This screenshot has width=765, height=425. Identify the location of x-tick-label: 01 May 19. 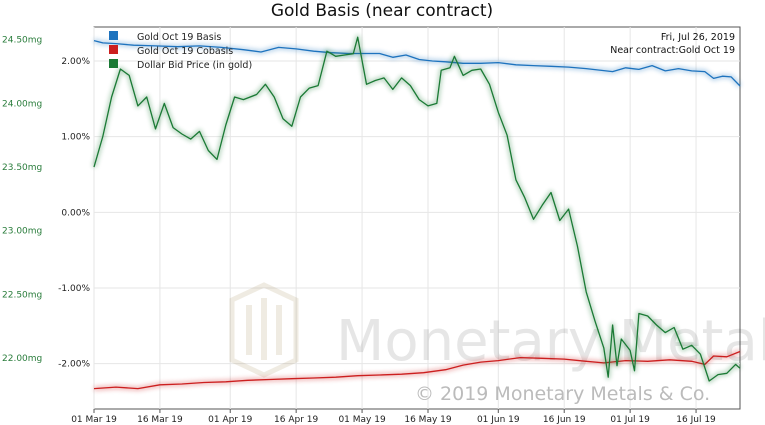
(362, 420).